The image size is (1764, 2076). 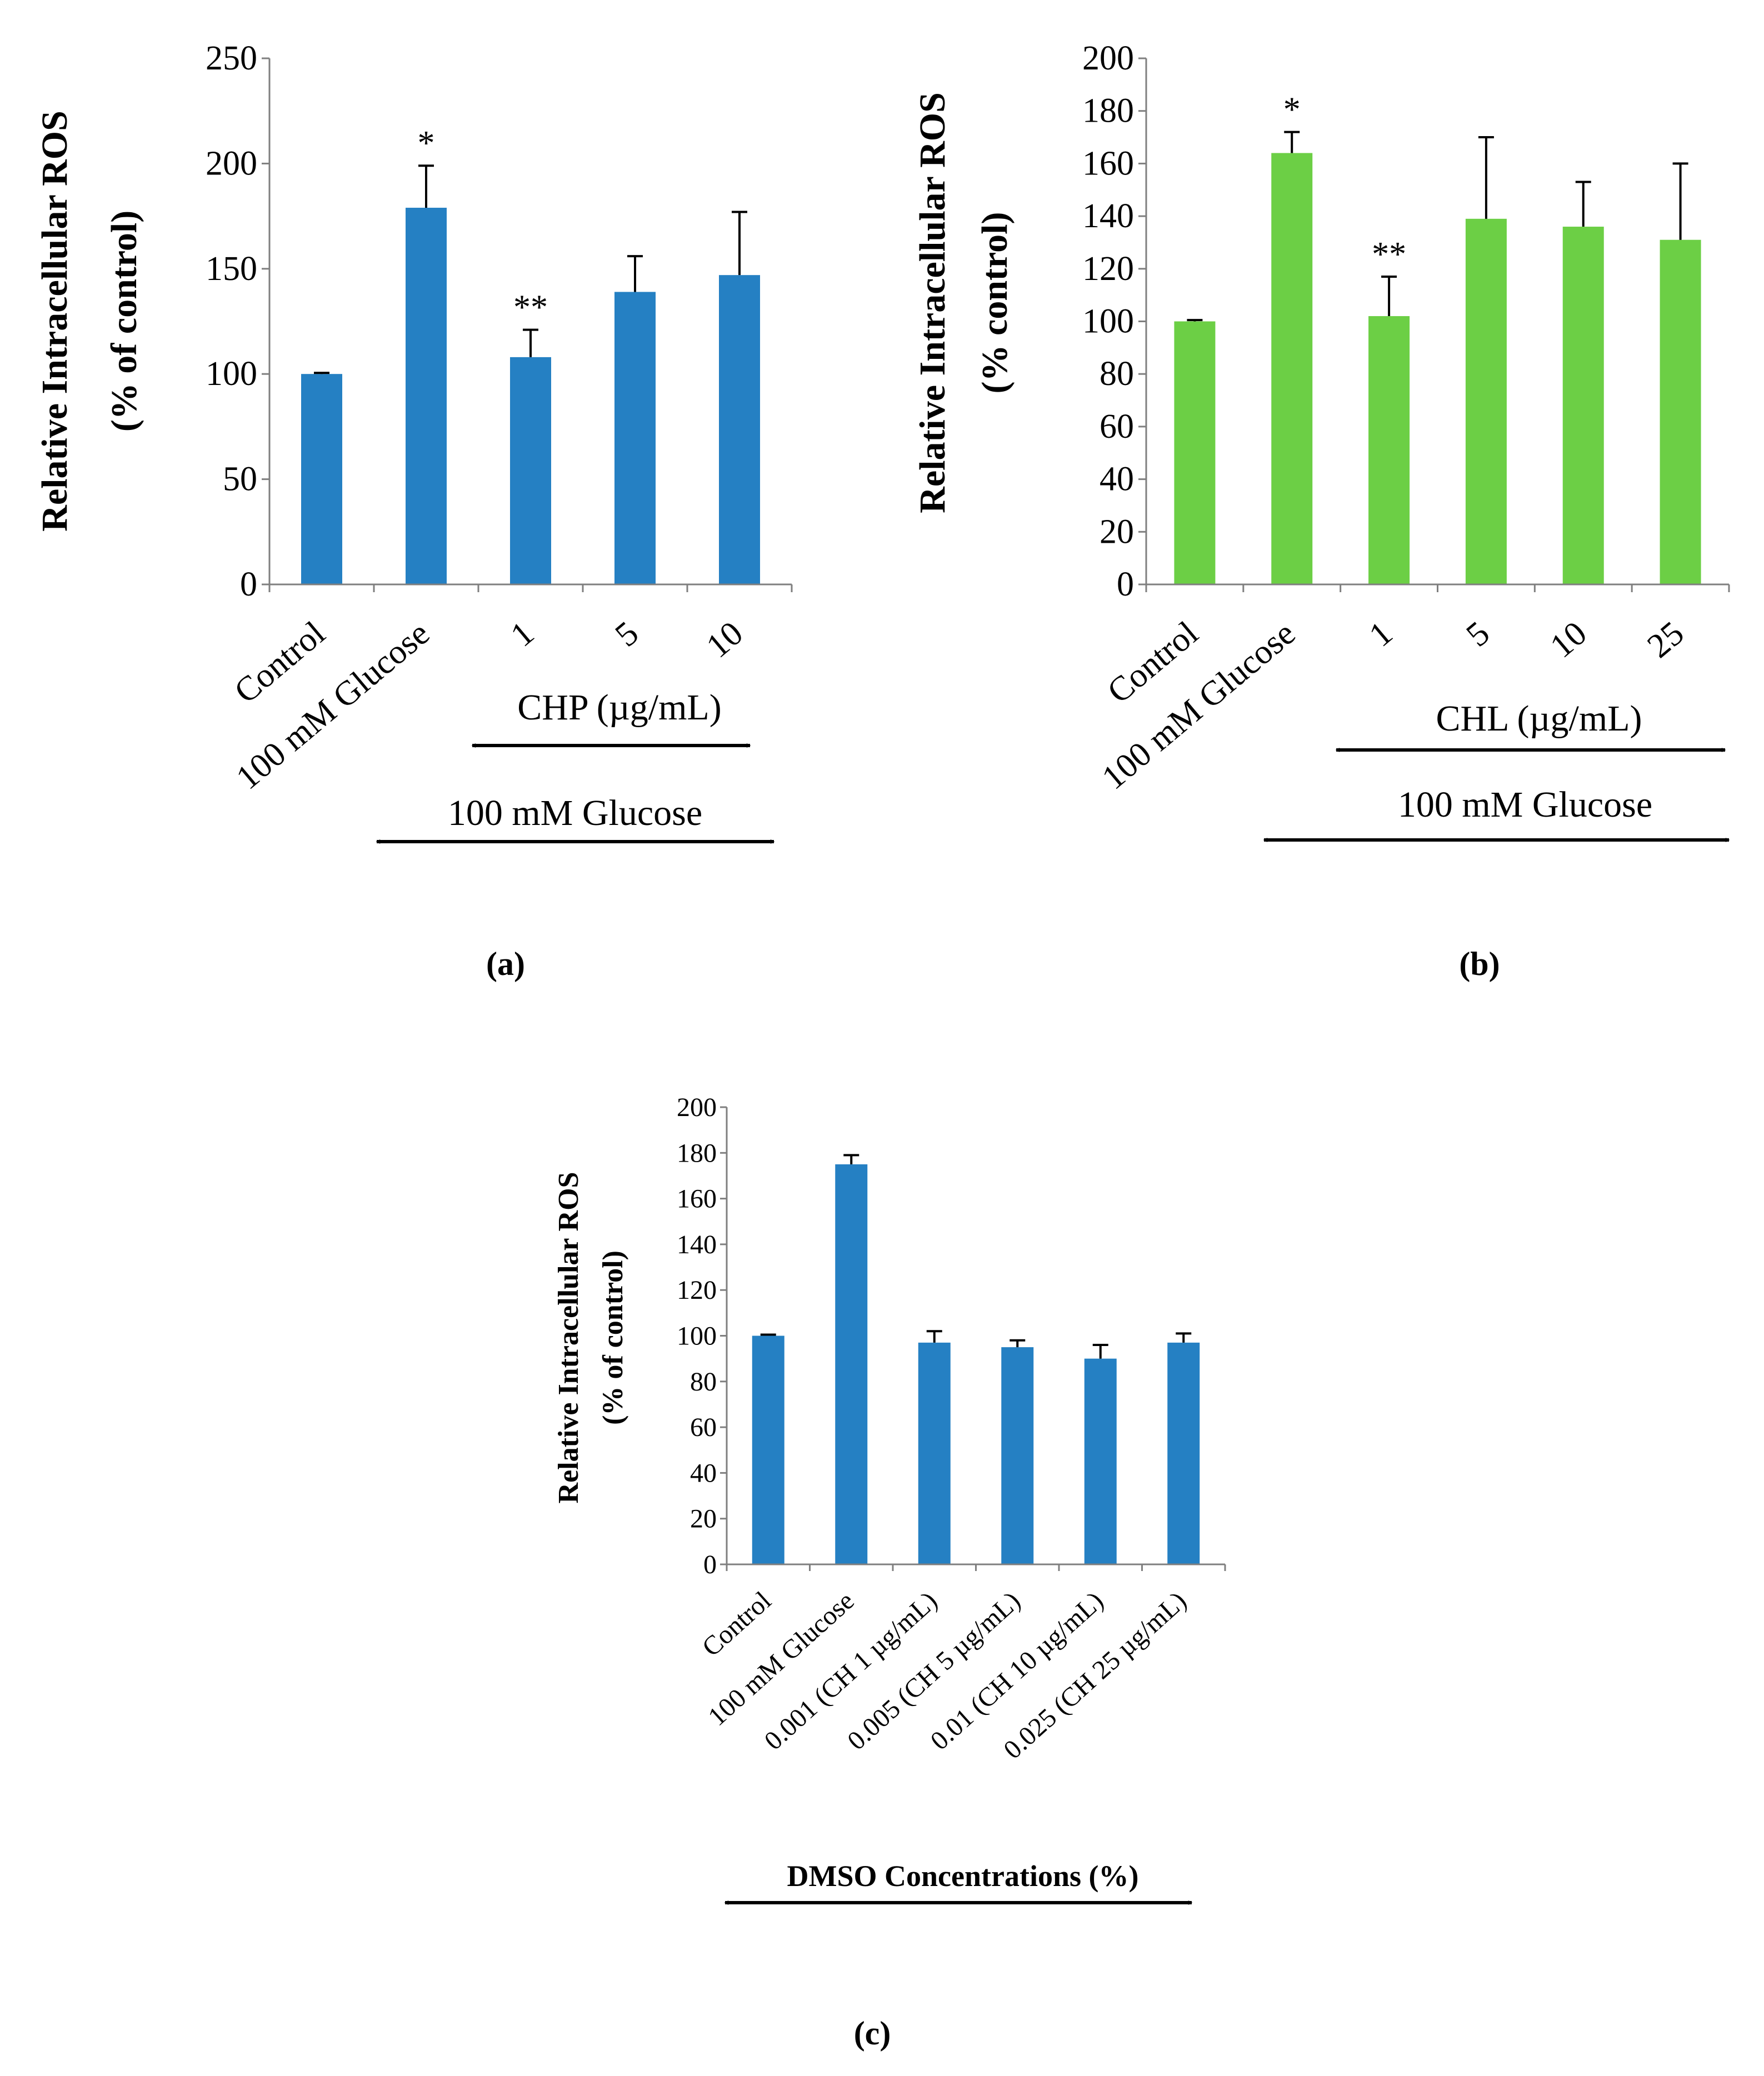 What do you see at coordinates (619, 707) in the screenshot?
I see `a-bracket-inner-label: CHP (µg/mL)` at bounding box center [619, 707].